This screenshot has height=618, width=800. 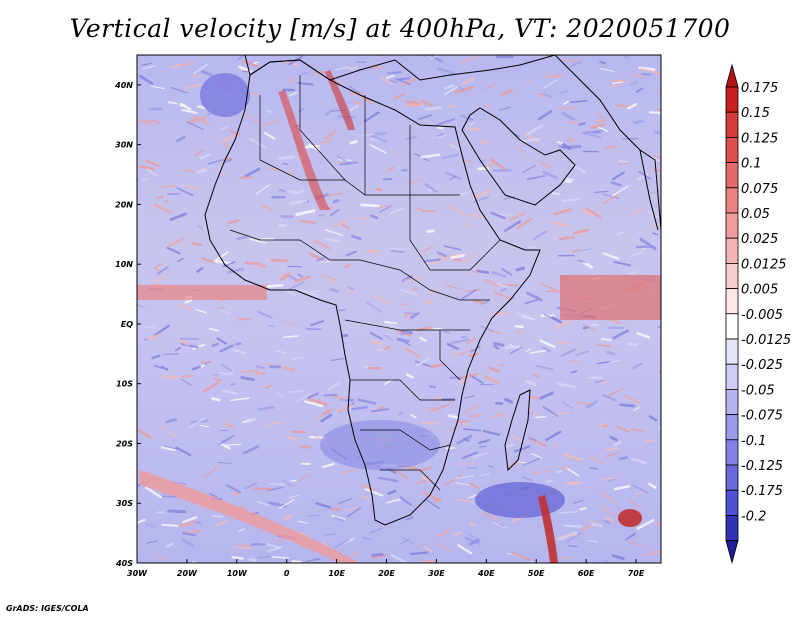 What do you see at coordinates (405, 440) in the screenshot?
I see `border-southern` at bounding box center [405, 440].